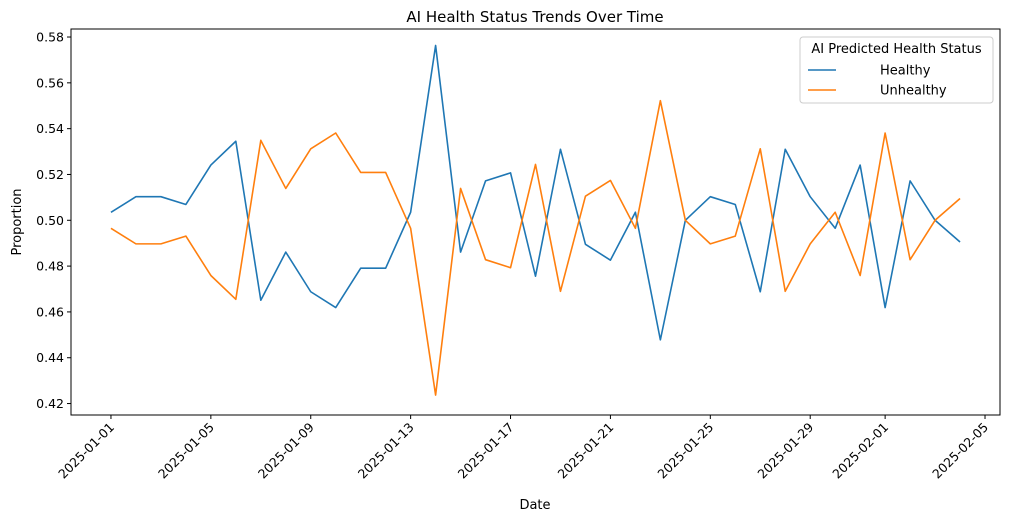 This screenshot has height=521, width=1026. I want to click on x-tick-label: 2025-01-09, so click(286, 450).